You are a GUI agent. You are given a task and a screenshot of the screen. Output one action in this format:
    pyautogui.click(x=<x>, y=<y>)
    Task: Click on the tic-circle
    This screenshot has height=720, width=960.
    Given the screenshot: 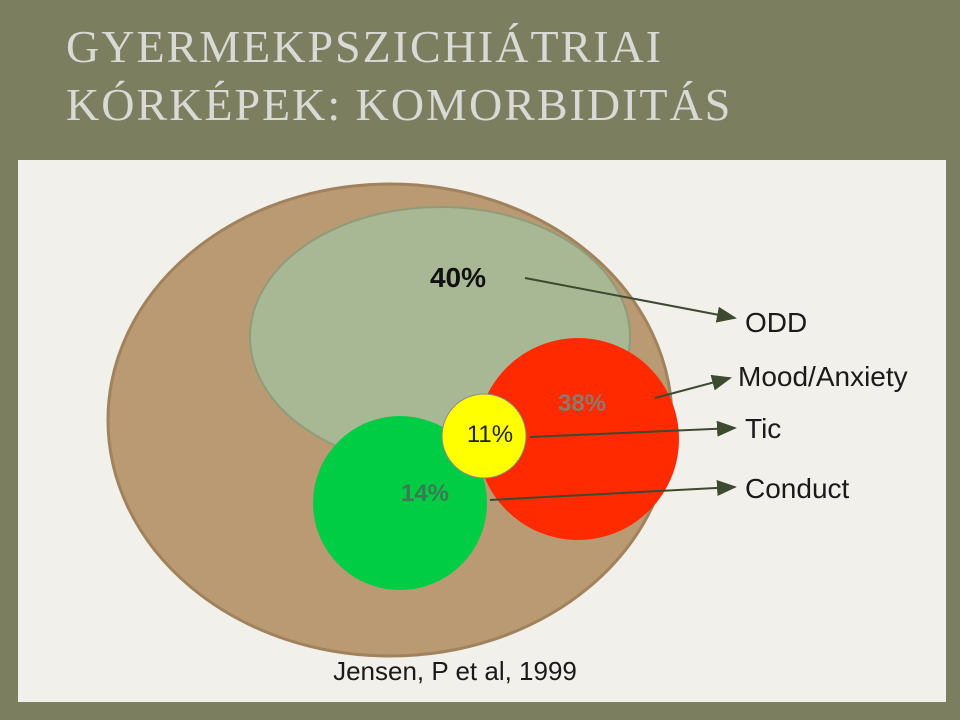 What is the action you would take?
    pyautogui.click(x=484, y=436)
    